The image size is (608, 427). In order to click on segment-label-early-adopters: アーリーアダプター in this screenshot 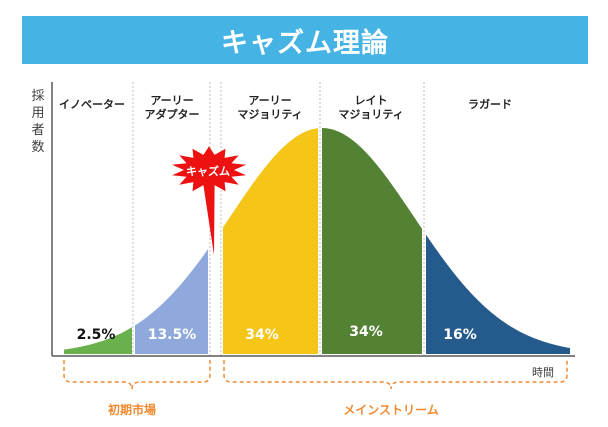, I will do `click(172, 107)`.